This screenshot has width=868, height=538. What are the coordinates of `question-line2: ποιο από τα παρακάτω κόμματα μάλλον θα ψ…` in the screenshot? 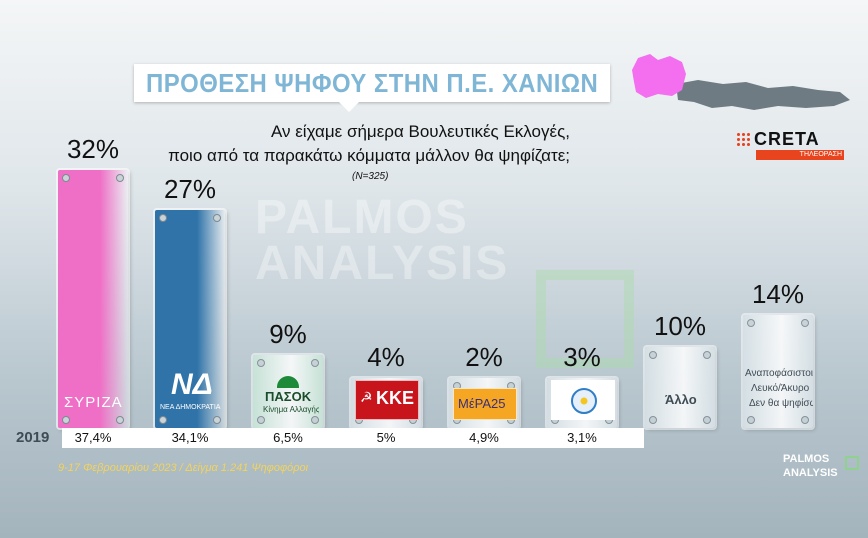 It's located at (369, 155).